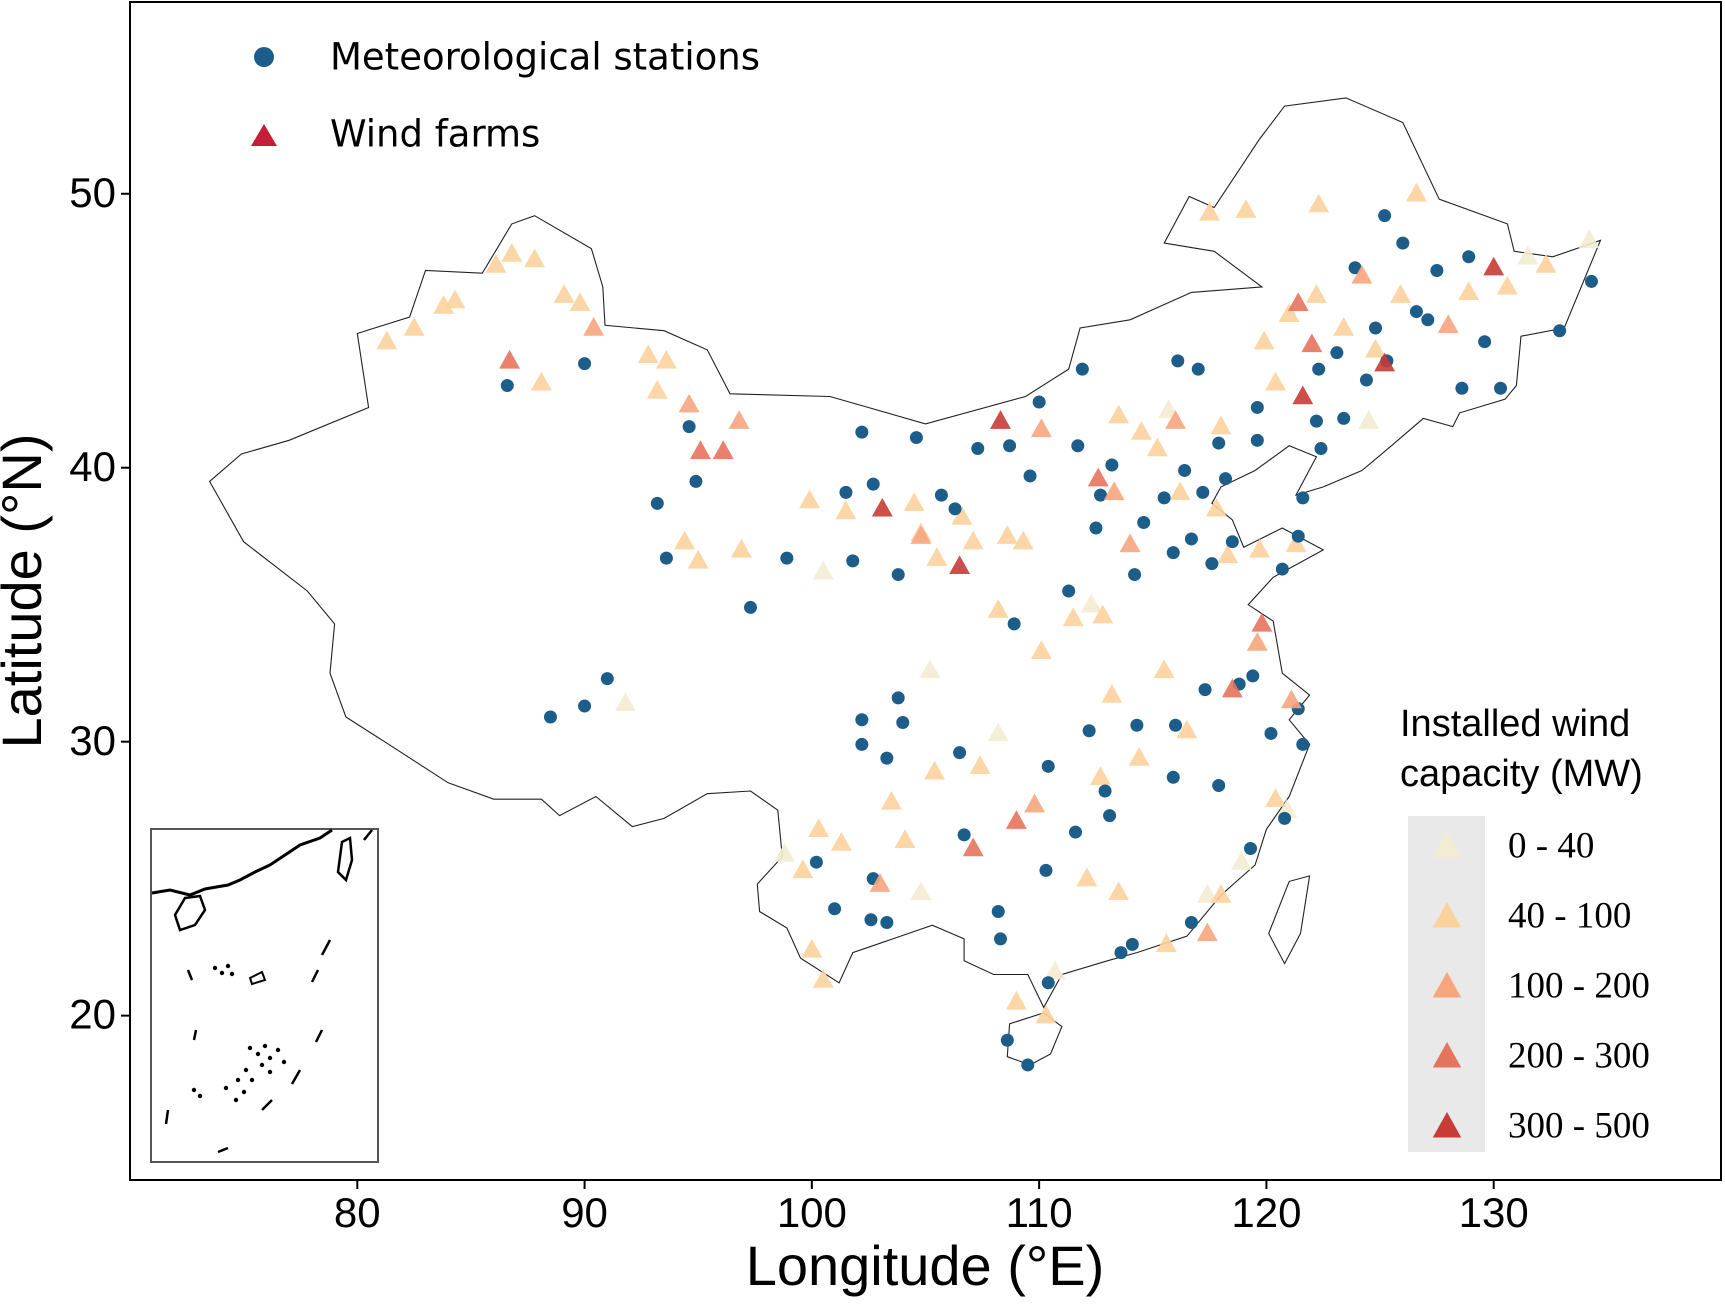  What do you see at coordinates (26, 591) in the screenshot?
I see `y-axis-title: Latitude (°N)` at bounding box center [26, 591].